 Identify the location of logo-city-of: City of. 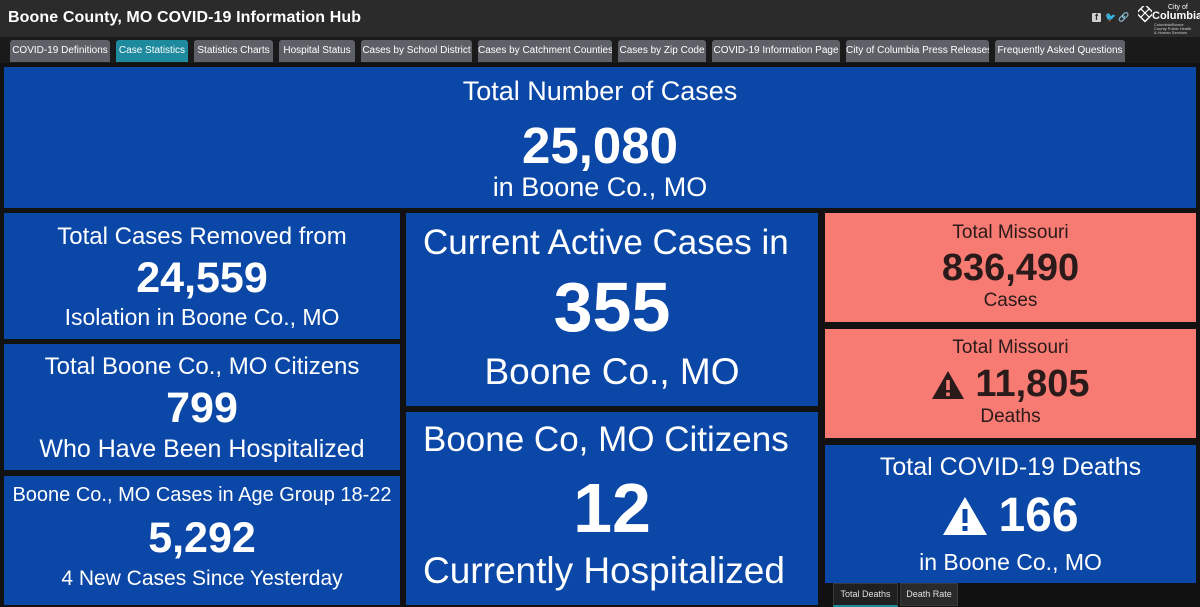
(1178, 7).